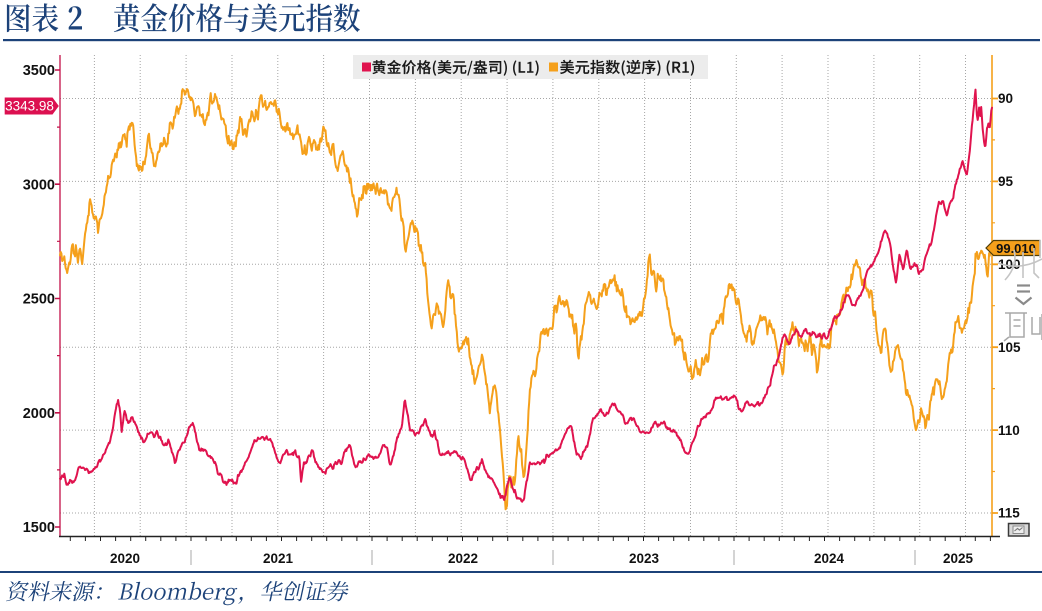 This screenshot has width=1042, height=611. I want to click on svg-text: 2025, so click(958, 558).